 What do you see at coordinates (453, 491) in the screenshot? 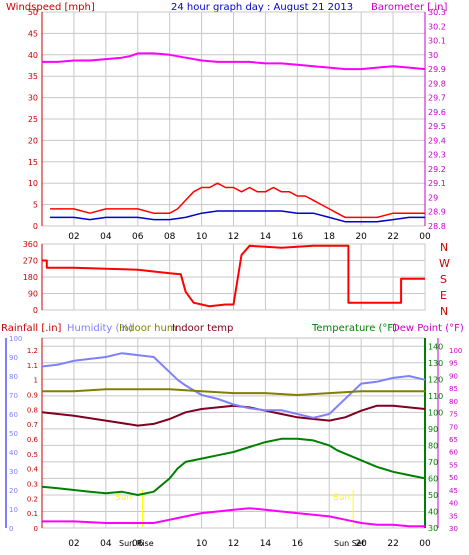
I see `dewpoint-tick-label: 45` at bounding box center [453, 491].